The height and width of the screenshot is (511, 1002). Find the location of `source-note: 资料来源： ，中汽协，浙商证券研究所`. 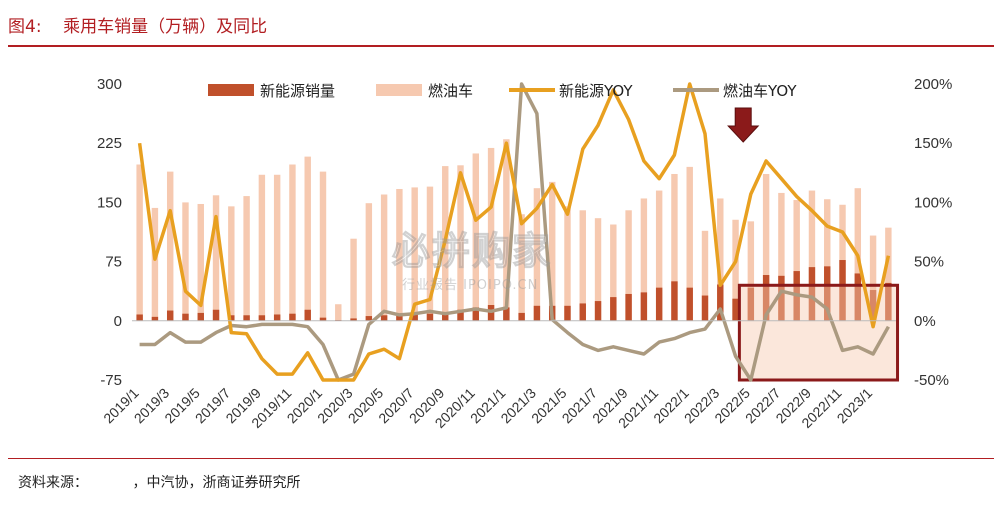

source-note: 资料来源： ，中汽协，浙商证券研究所 is located at coordinates (159, 483).